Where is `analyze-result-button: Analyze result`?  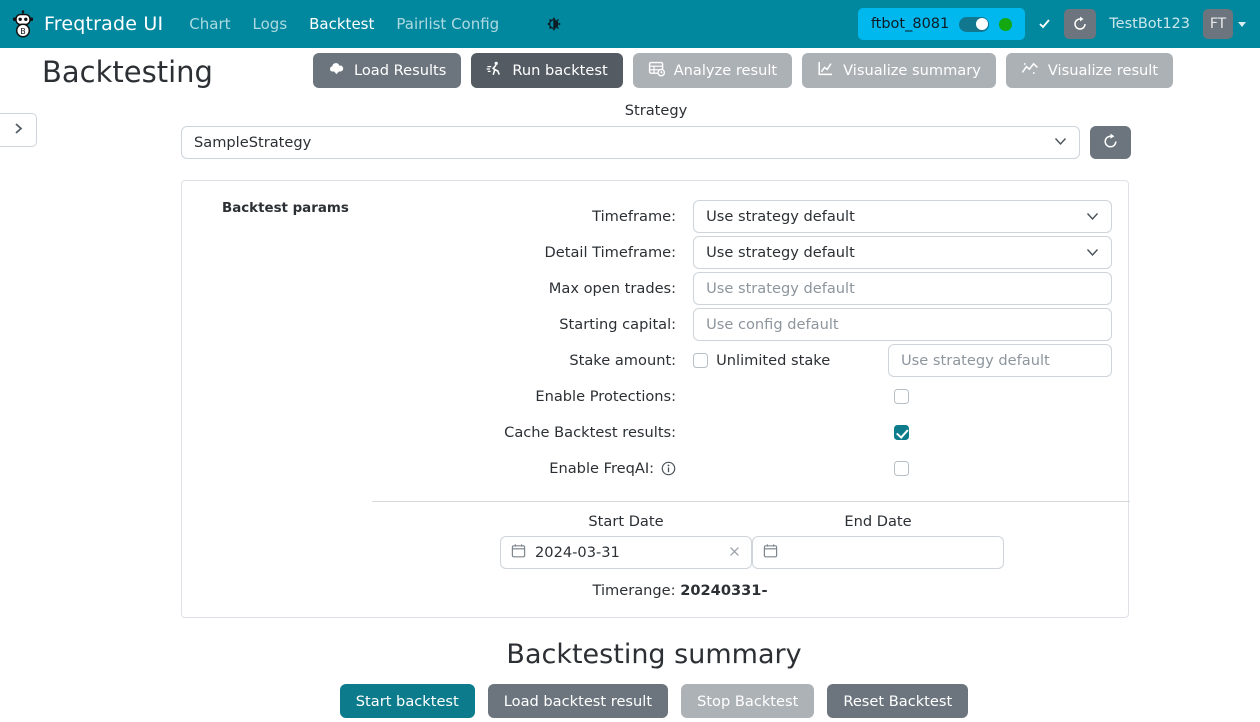 analyze-result-button: Analyze result is located at coordinates (712, 70).